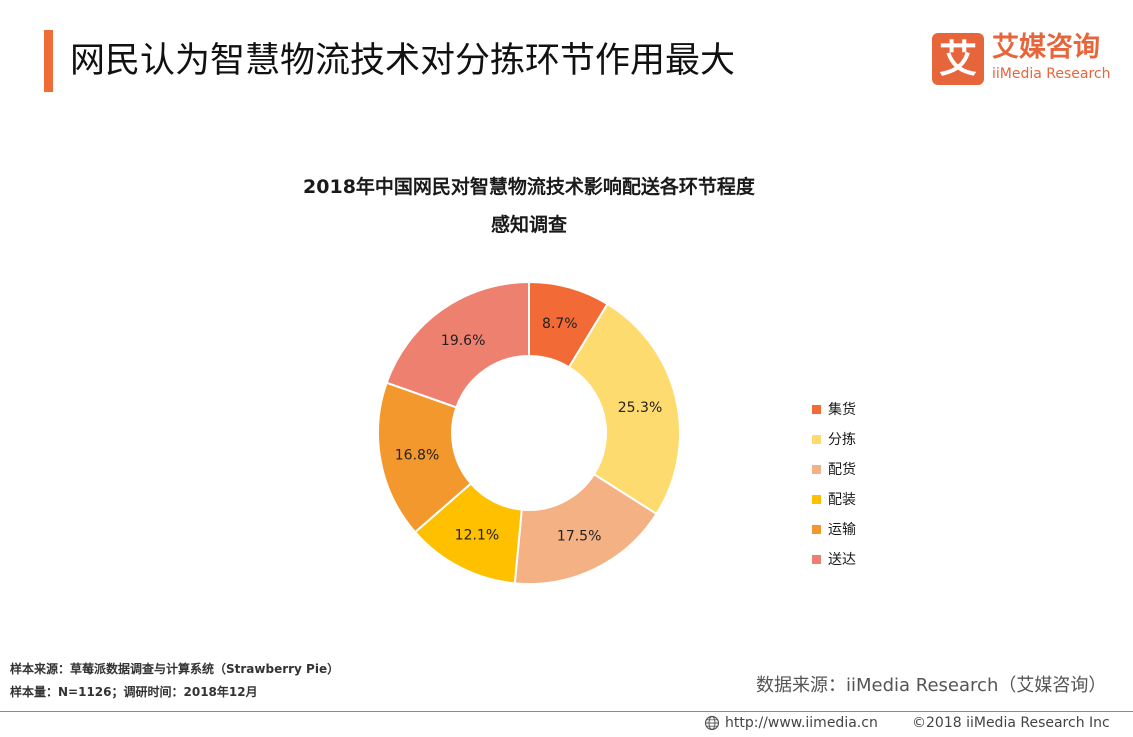 Image resolution: width=1133 pixels, height=737 pixels. What do you see at coordinates (403, 61) in the screenshot?
I see `page-title: 网民认为智慧物流技术对分拣环节作用最大` at bounding box center [403, 61].